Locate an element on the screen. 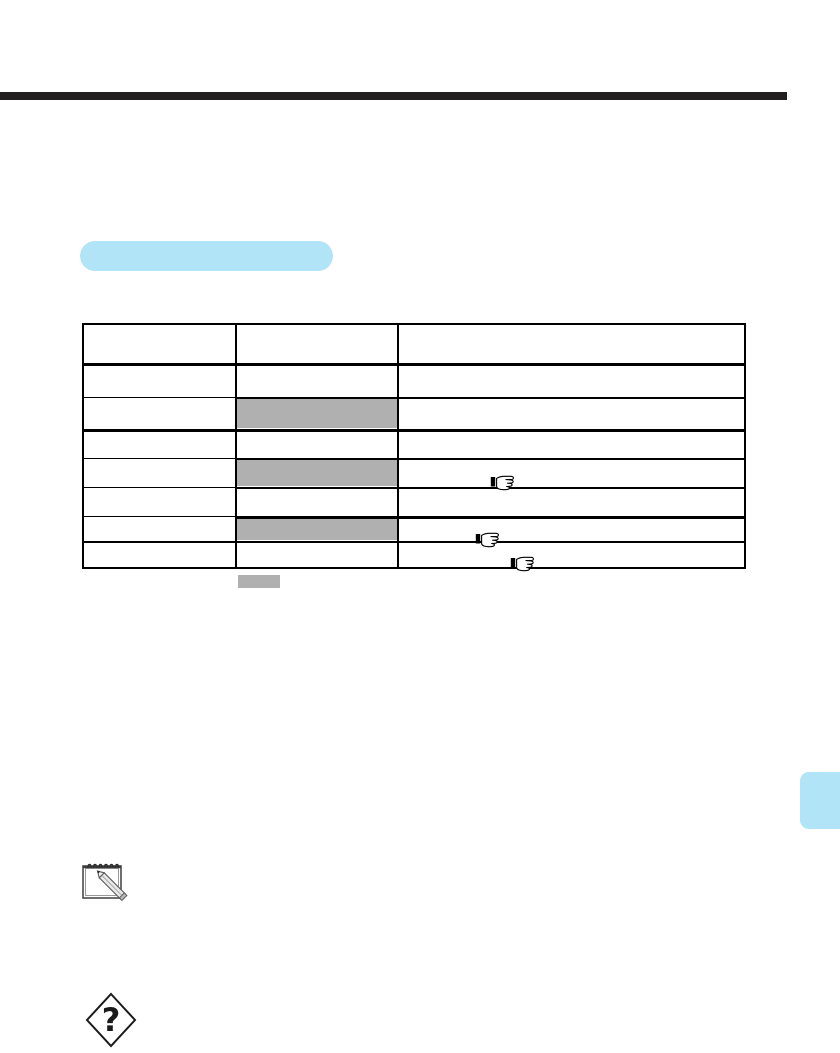  diamond-question-mark-icon: ? is located at coordinates (111, 1020).